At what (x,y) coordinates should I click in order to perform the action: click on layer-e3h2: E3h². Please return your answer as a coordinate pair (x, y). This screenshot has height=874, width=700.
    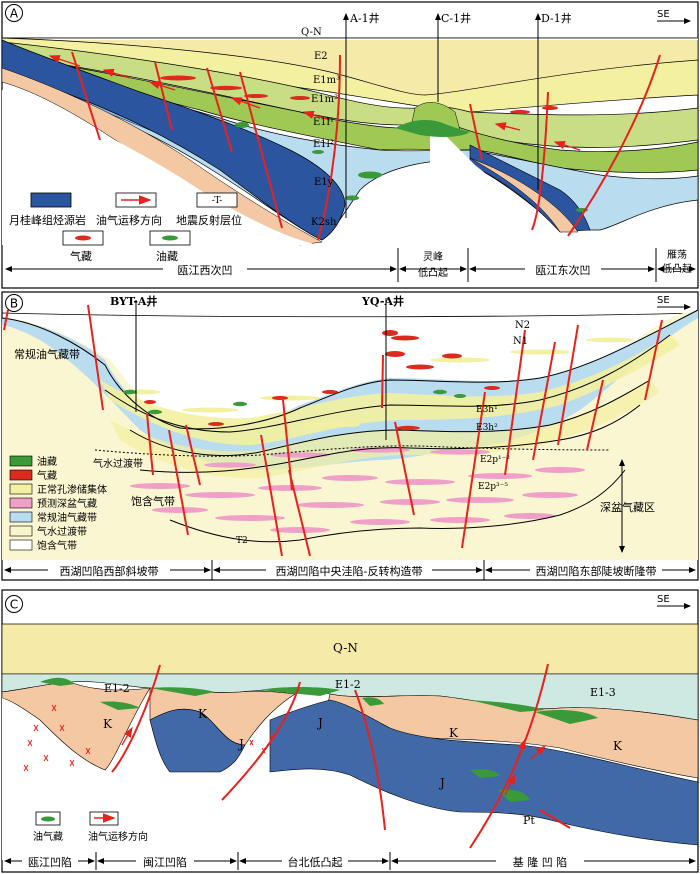
    Looking at the image, I should click on (487, 428).